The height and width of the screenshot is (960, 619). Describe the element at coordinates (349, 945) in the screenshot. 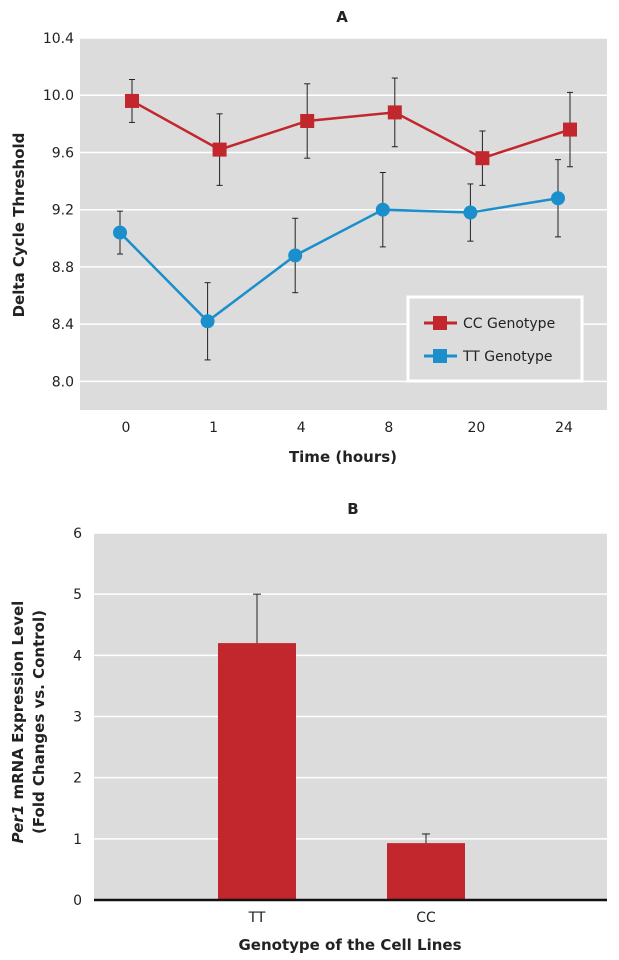

I see `panel-b-x-axis-label: Genotype of the Cell Lines` at that location.